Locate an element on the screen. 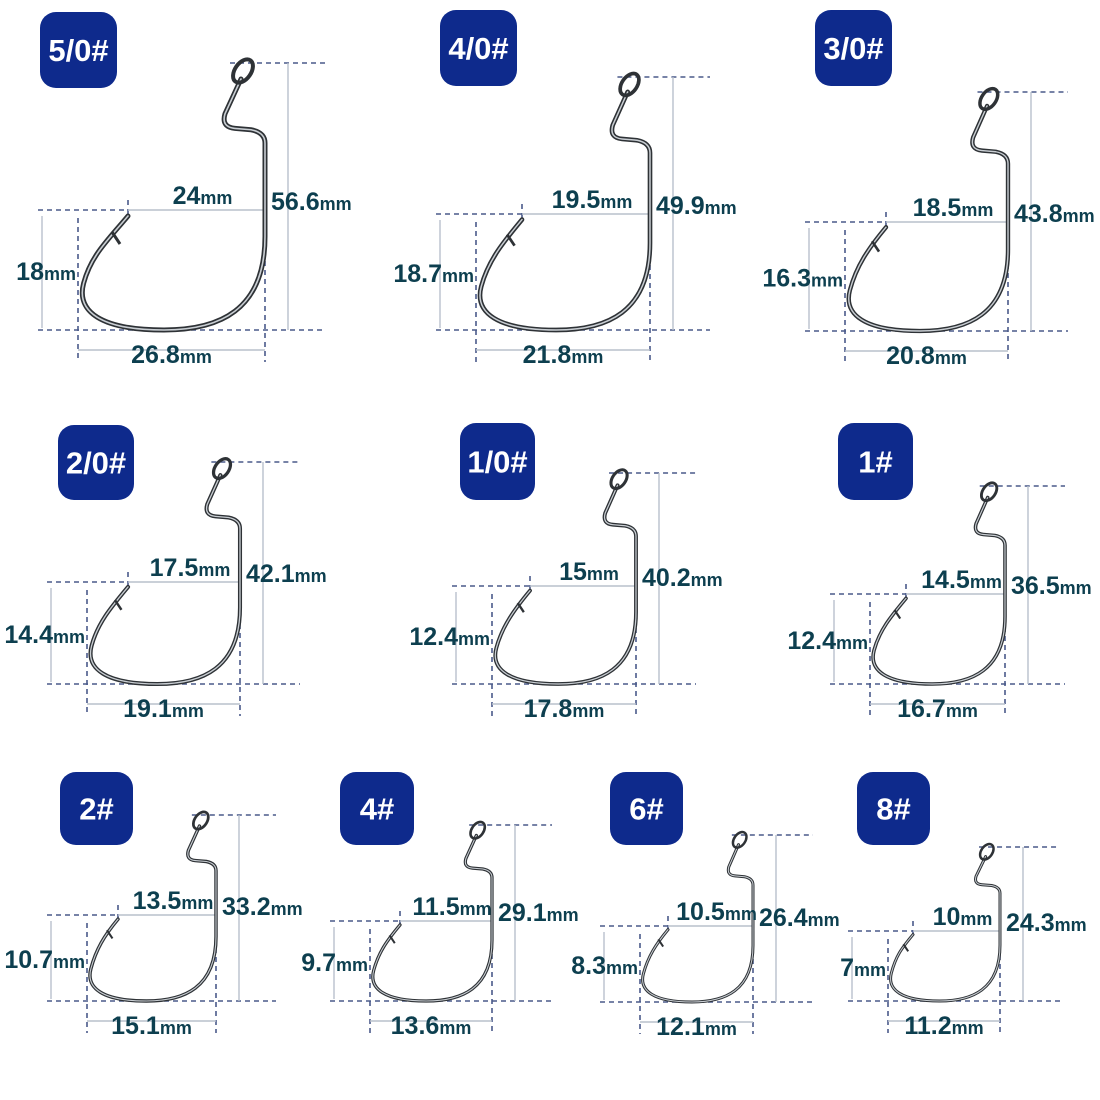 Image resolution: width=1100 pixels, height=1100 pixels. width-label-value: 16.7 is located at coordinates (921, 709).